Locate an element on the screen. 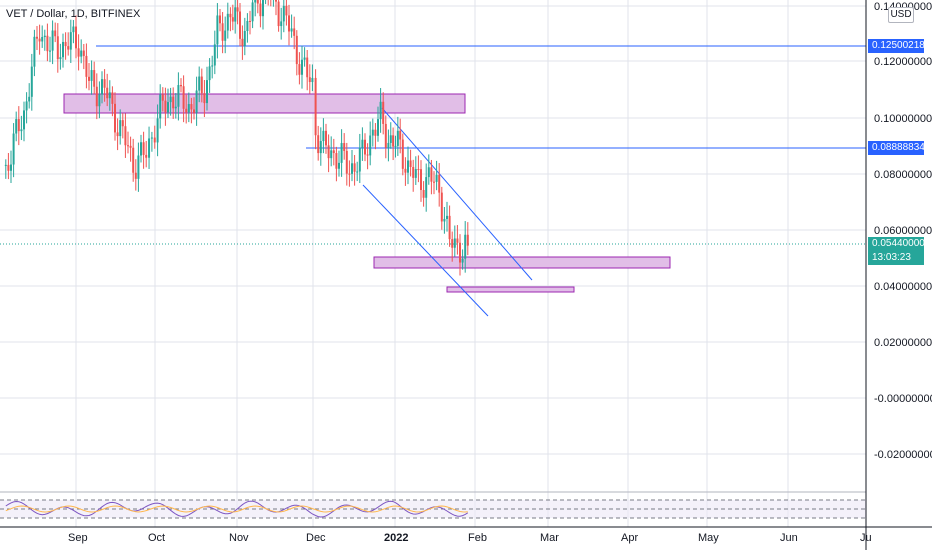  price-tick: 0.04000000 is located at coordinates (903, 287).